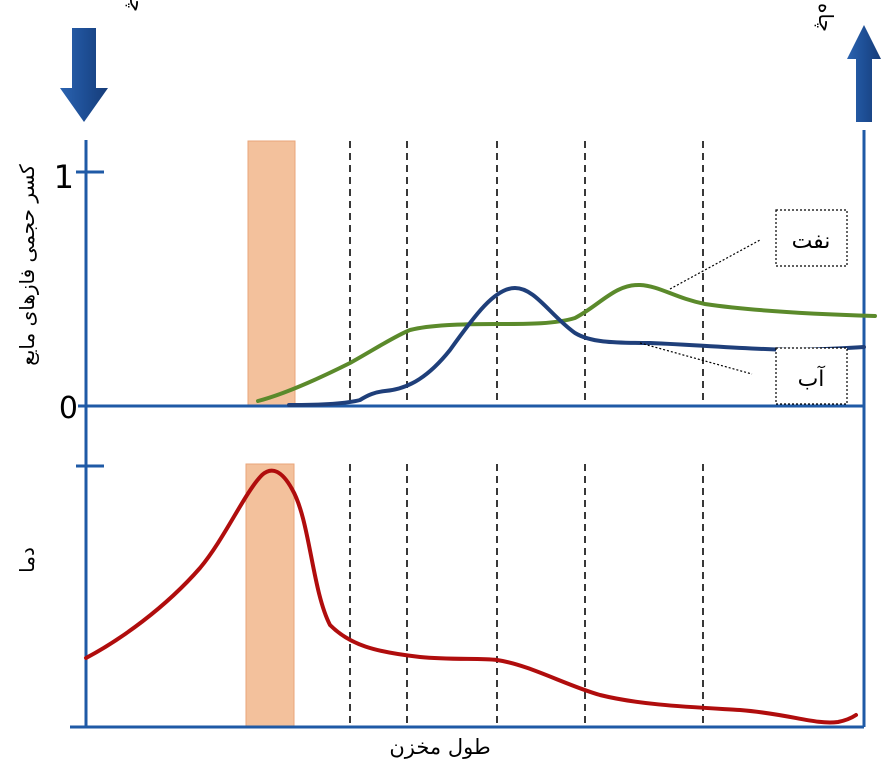 Image resolution: width=883 pixels, height=763 pixels. I want to click on water-legend-box, so click(811, 376).